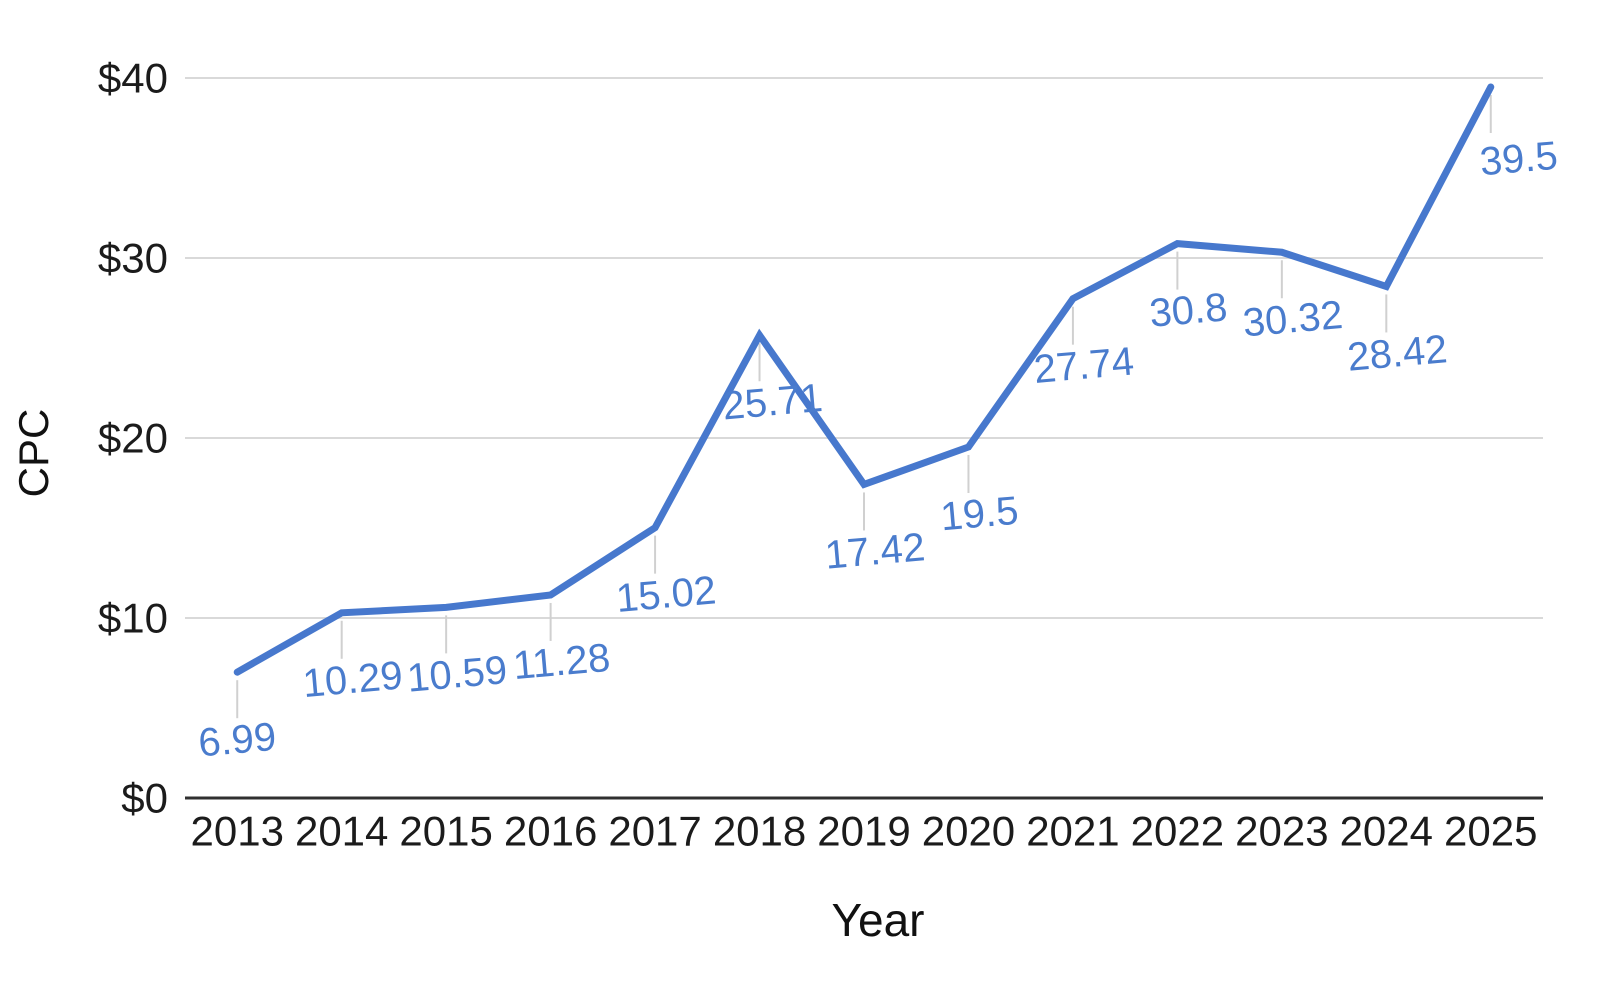 Image resolution: width=1600 pixels, height=1000 pixels. What do you see at coordinates (878, 920) in the screenshot?
I see `x-axis-title: Year` at bounding box center [878, 920].